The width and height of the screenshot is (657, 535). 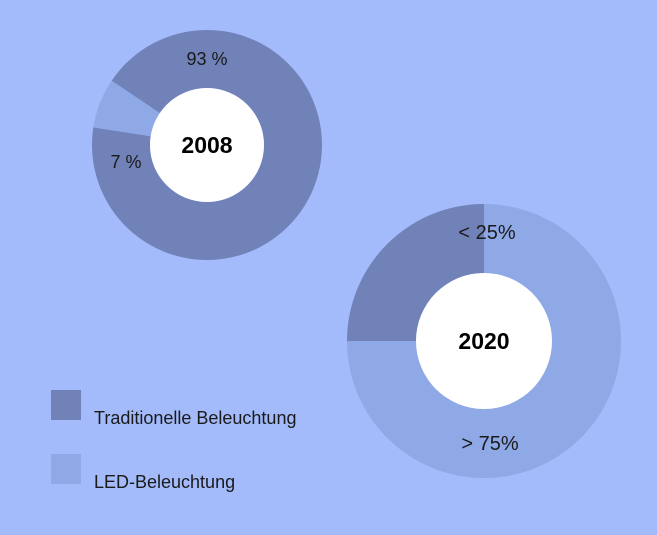 I want to click on donut-hole-2020, so click(x=484, y=341).